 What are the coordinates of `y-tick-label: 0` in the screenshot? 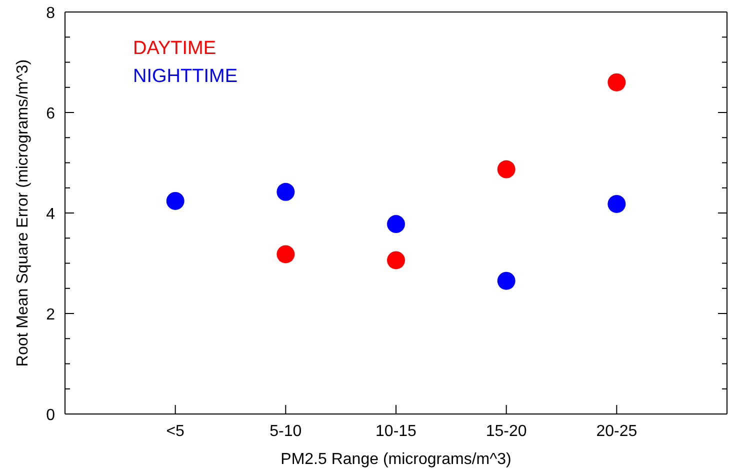 It's located at (51, 415).